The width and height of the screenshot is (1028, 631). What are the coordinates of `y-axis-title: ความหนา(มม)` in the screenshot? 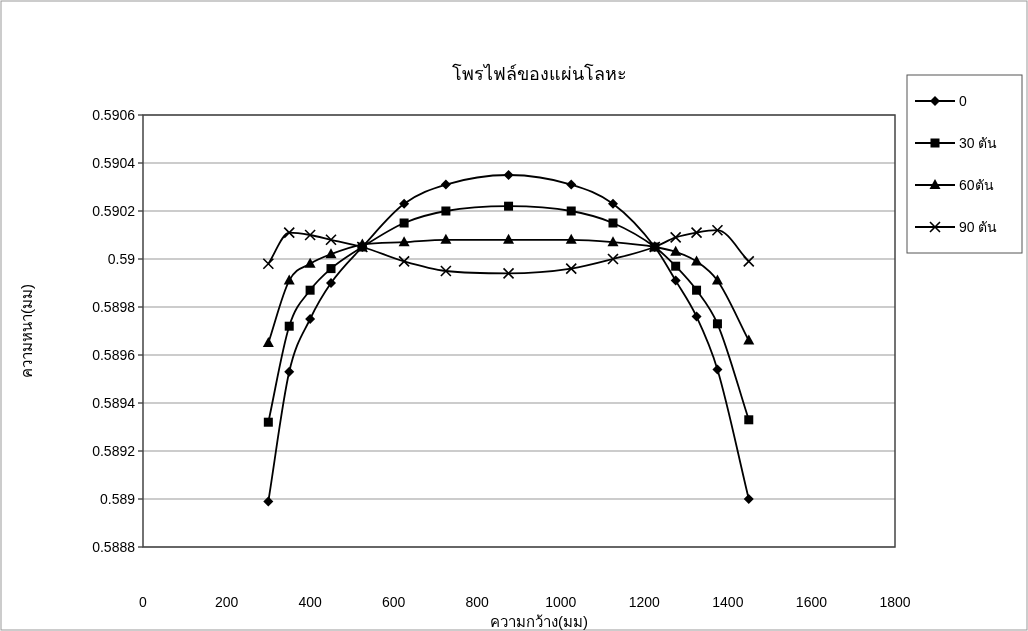 It's located at (26, 331).